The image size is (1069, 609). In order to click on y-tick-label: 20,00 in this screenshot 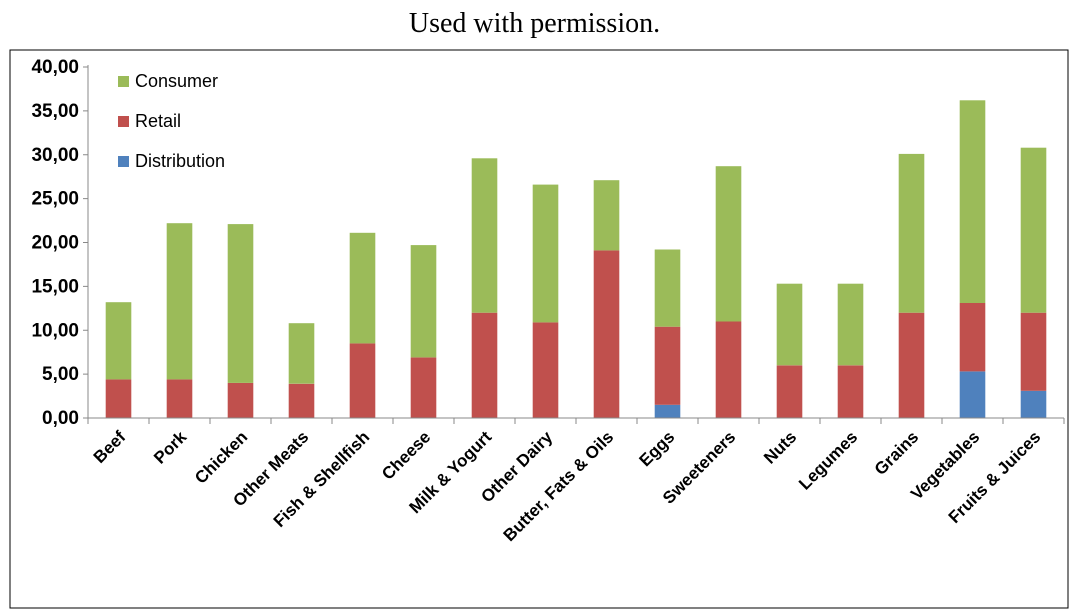, I will do `click(55, 243)`.